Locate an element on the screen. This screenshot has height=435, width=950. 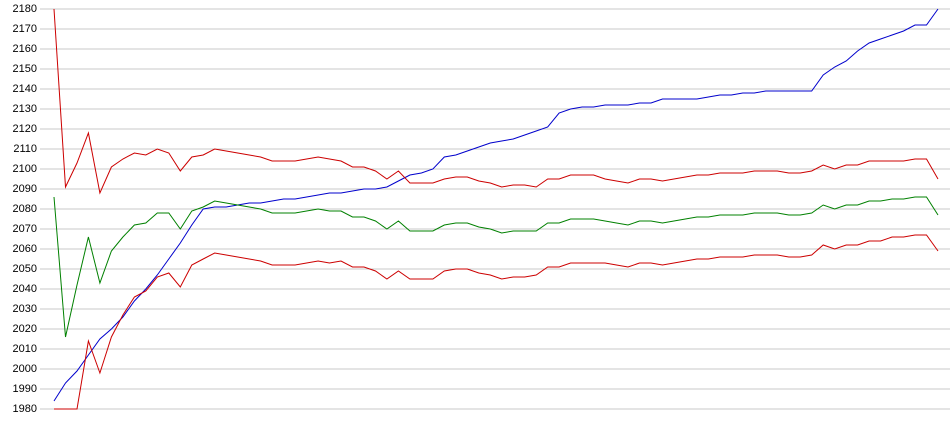
y-tick-label: 2000 is located at coordinates (25, 369).